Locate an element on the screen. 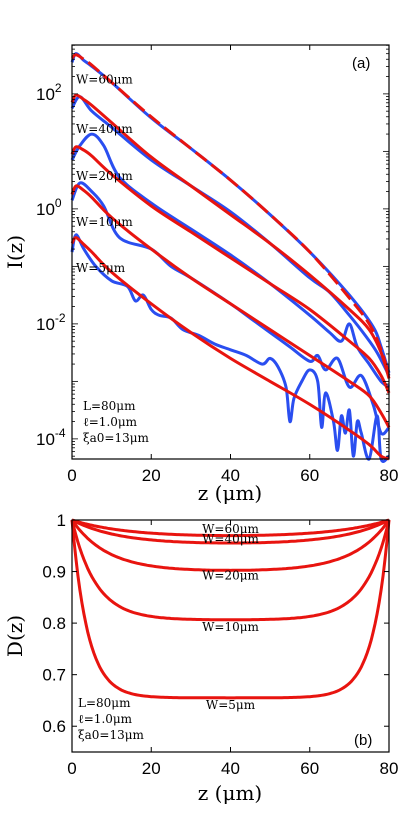 The height and width of the screenshot is (837, 415). a-y-tick-label-2: 10⁻² is located at coordinates (51, 322).